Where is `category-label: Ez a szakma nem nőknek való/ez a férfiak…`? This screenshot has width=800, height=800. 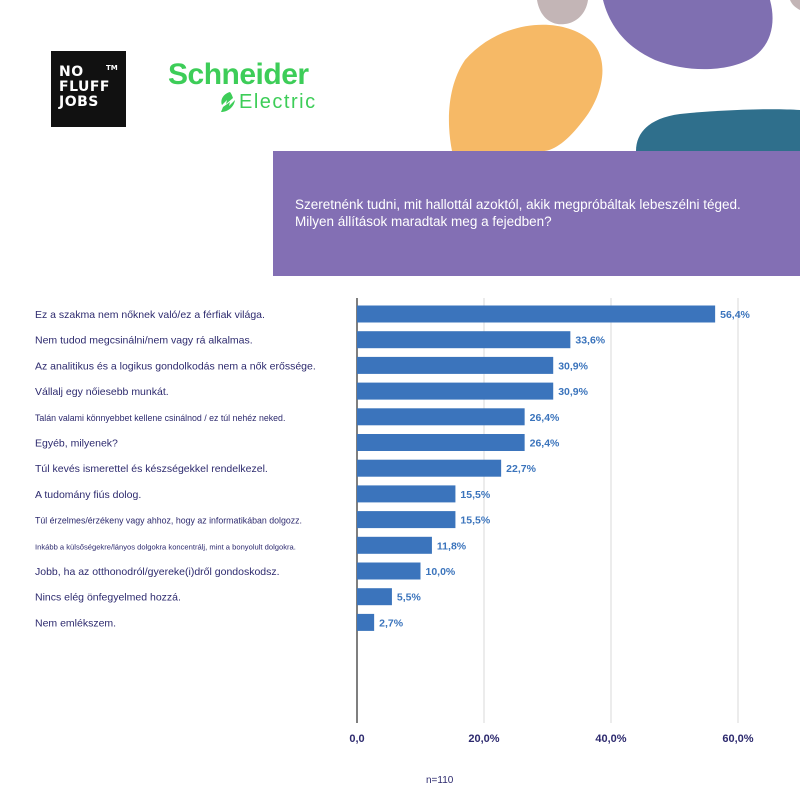 category-label: Ez a szakma nem nőknek való/ez a férfiak… is located at coordinates (150, 315).